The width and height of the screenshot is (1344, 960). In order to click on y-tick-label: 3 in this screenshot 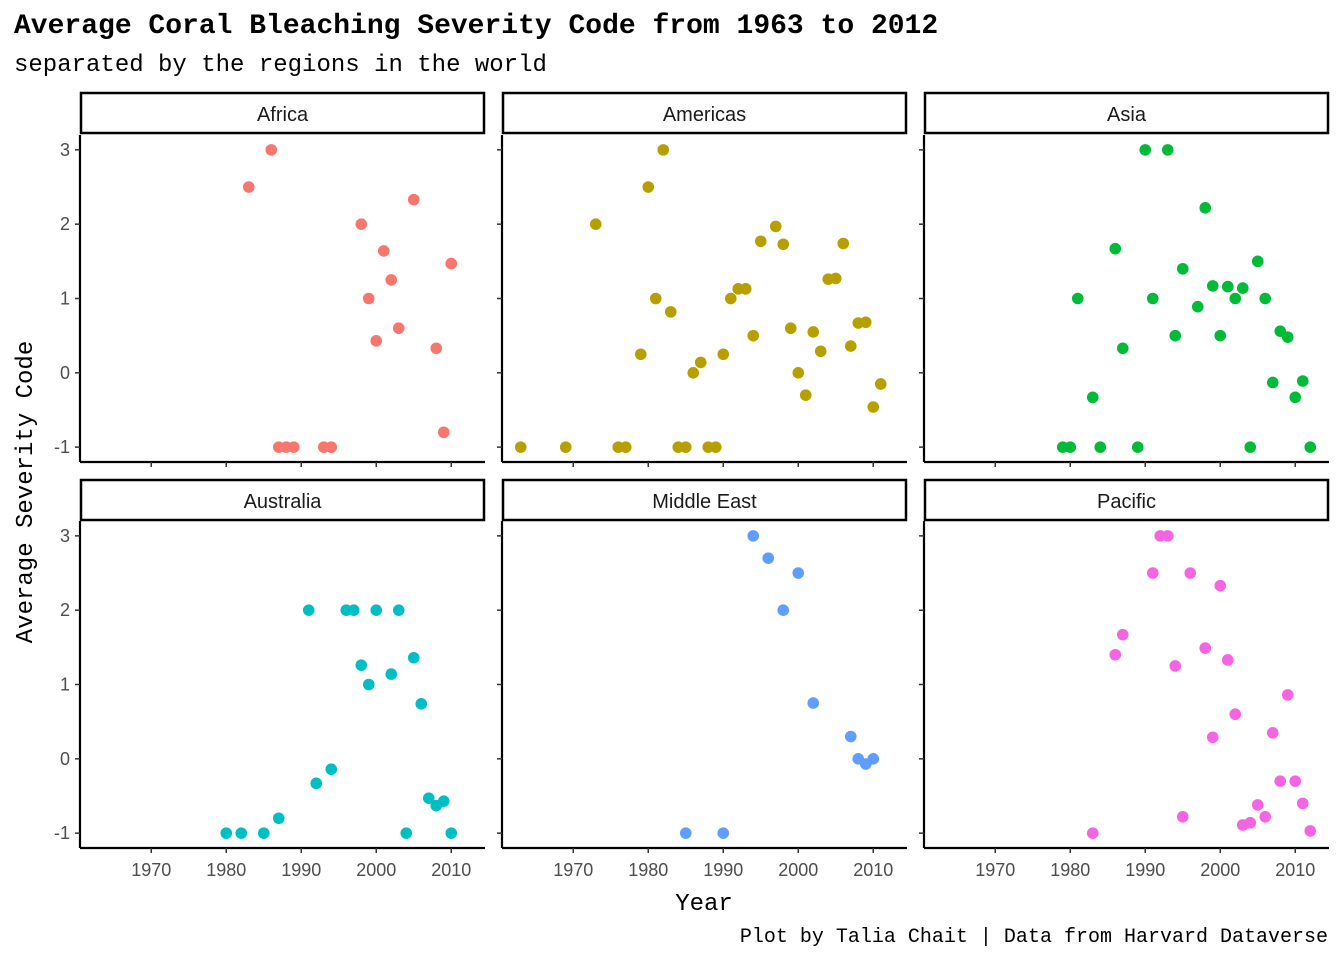, I will do `click(65, 150)`.